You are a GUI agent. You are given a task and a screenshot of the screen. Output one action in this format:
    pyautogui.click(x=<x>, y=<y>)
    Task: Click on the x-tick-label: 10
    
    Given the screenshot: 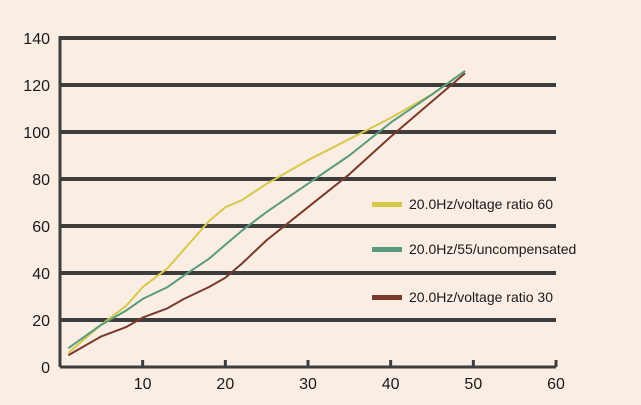 What is the action you would take?
    pyautogui.click(x=143, y=384)
    